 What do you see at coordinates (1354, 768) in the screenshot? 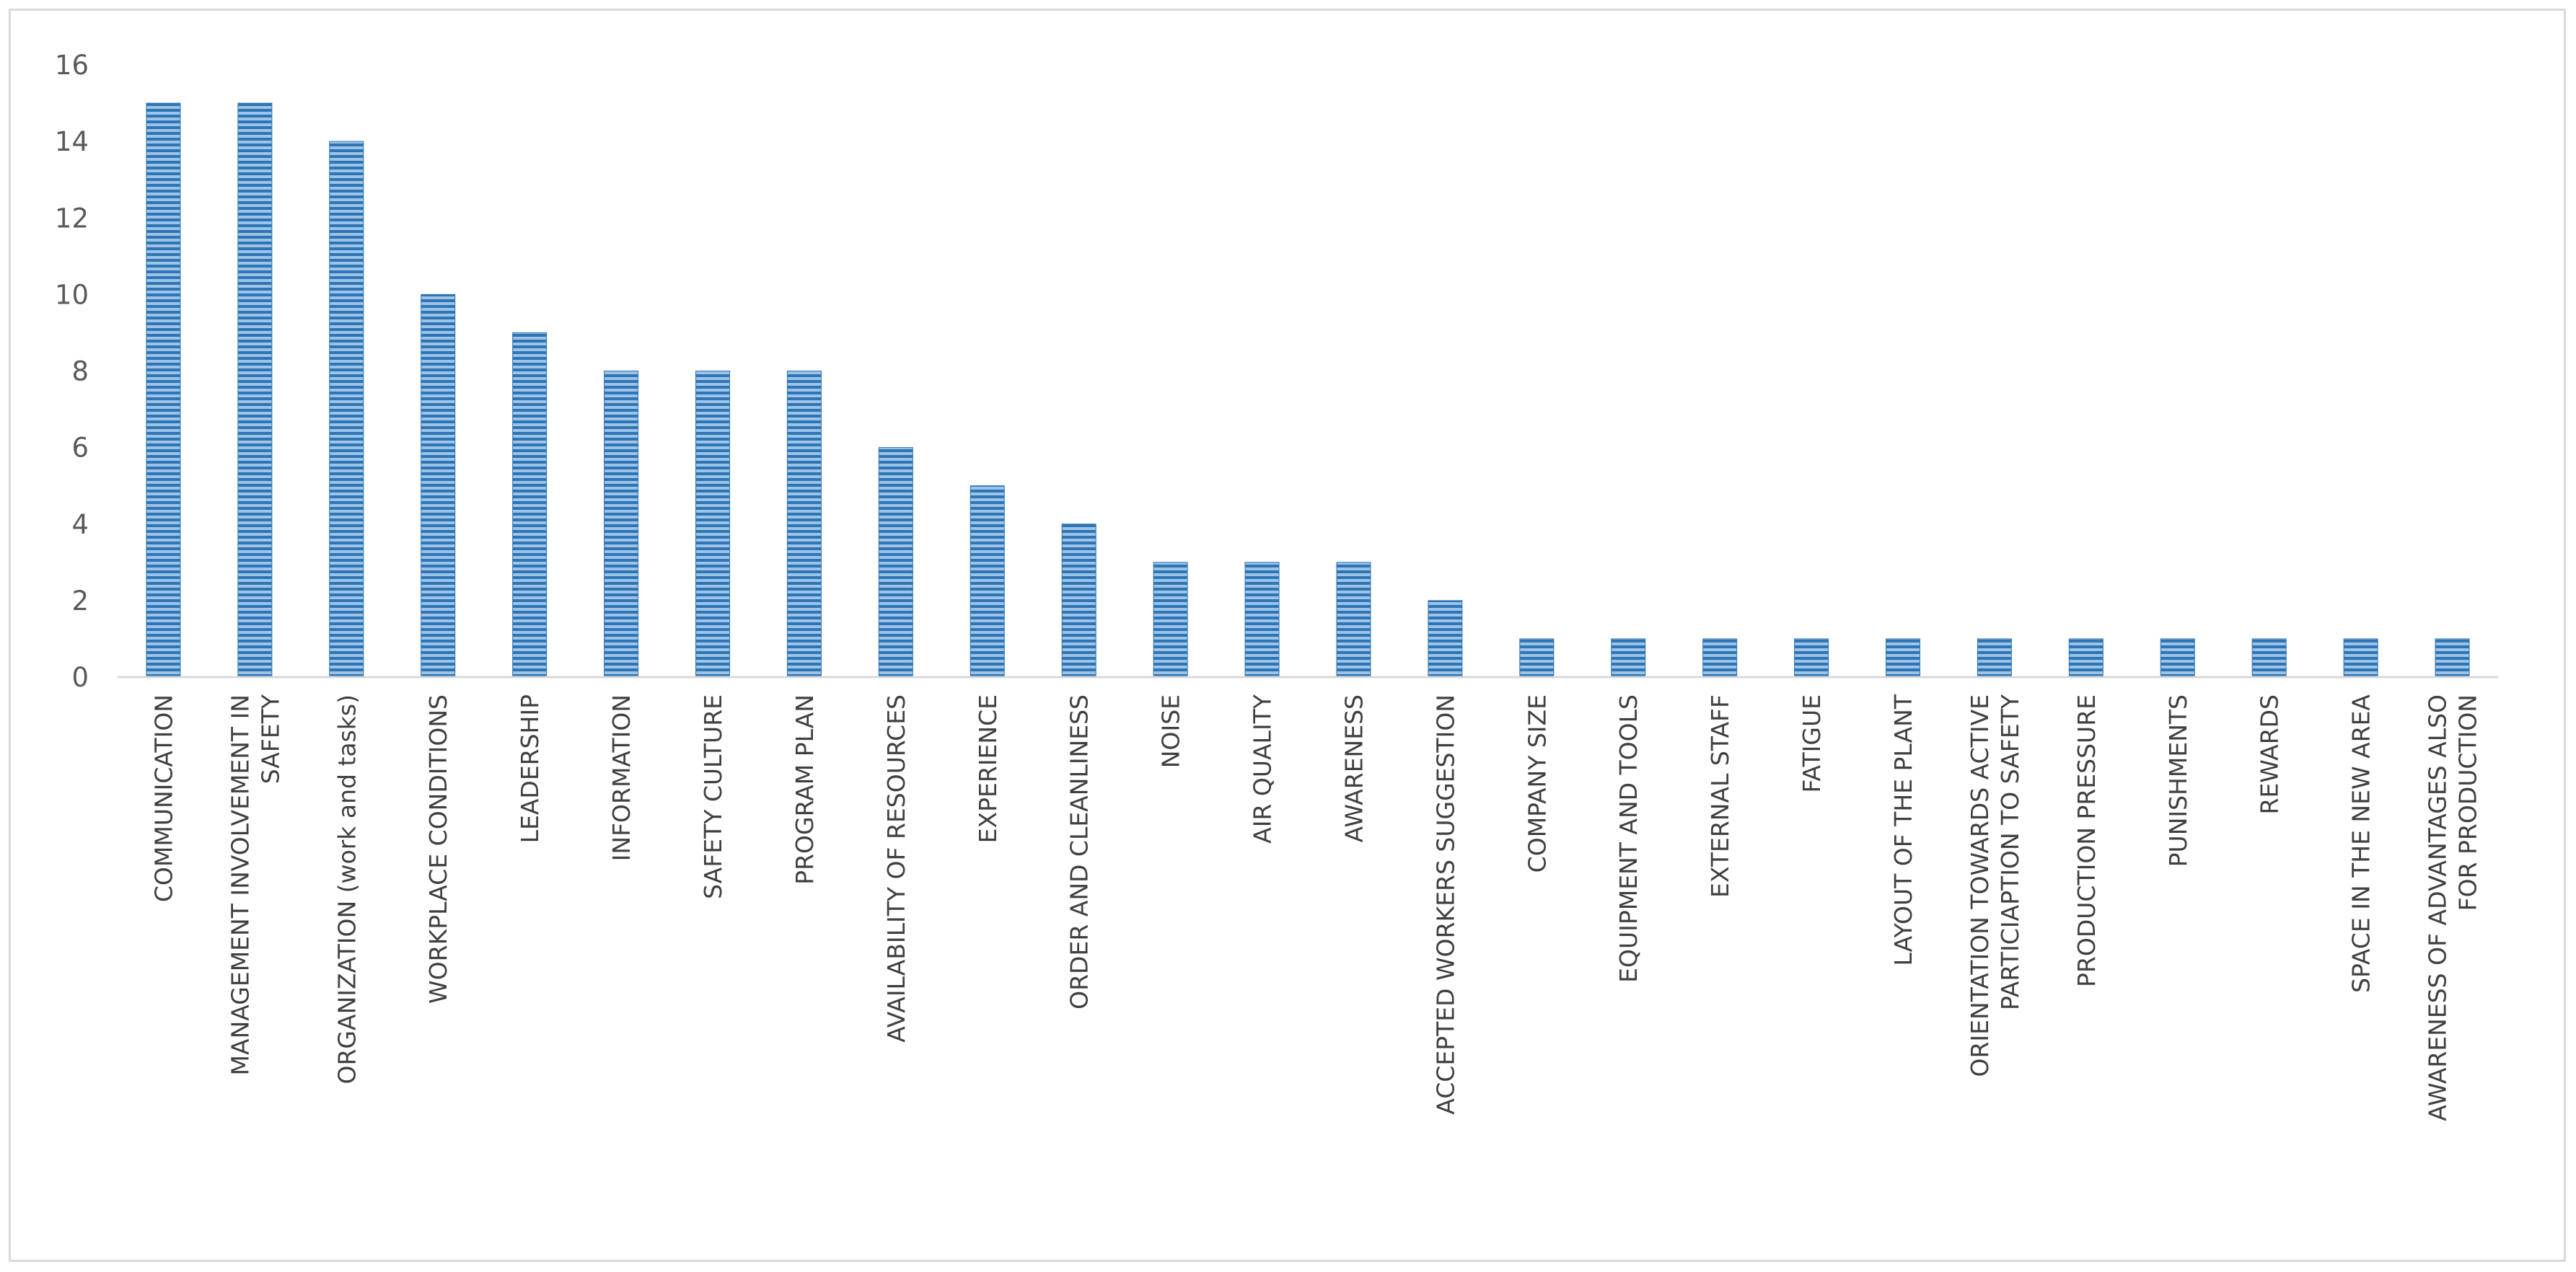
I see `x-tick-label: AWARENESS` at bounding box center [1354, 768].